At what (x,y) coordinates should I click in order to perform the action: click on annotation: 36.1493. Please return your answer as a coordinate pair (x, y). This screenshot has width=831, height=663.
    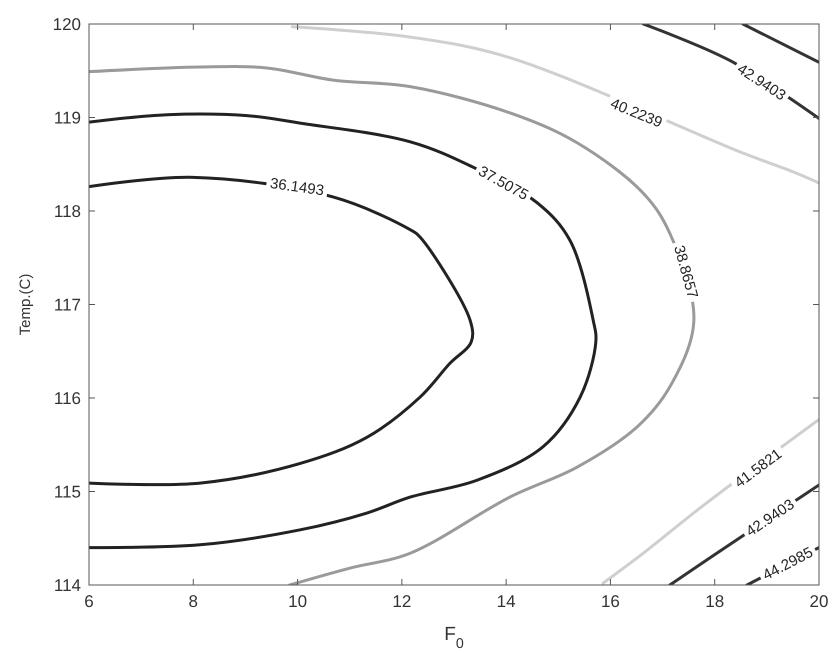
    Looking at the image, I should click on (297, 187).